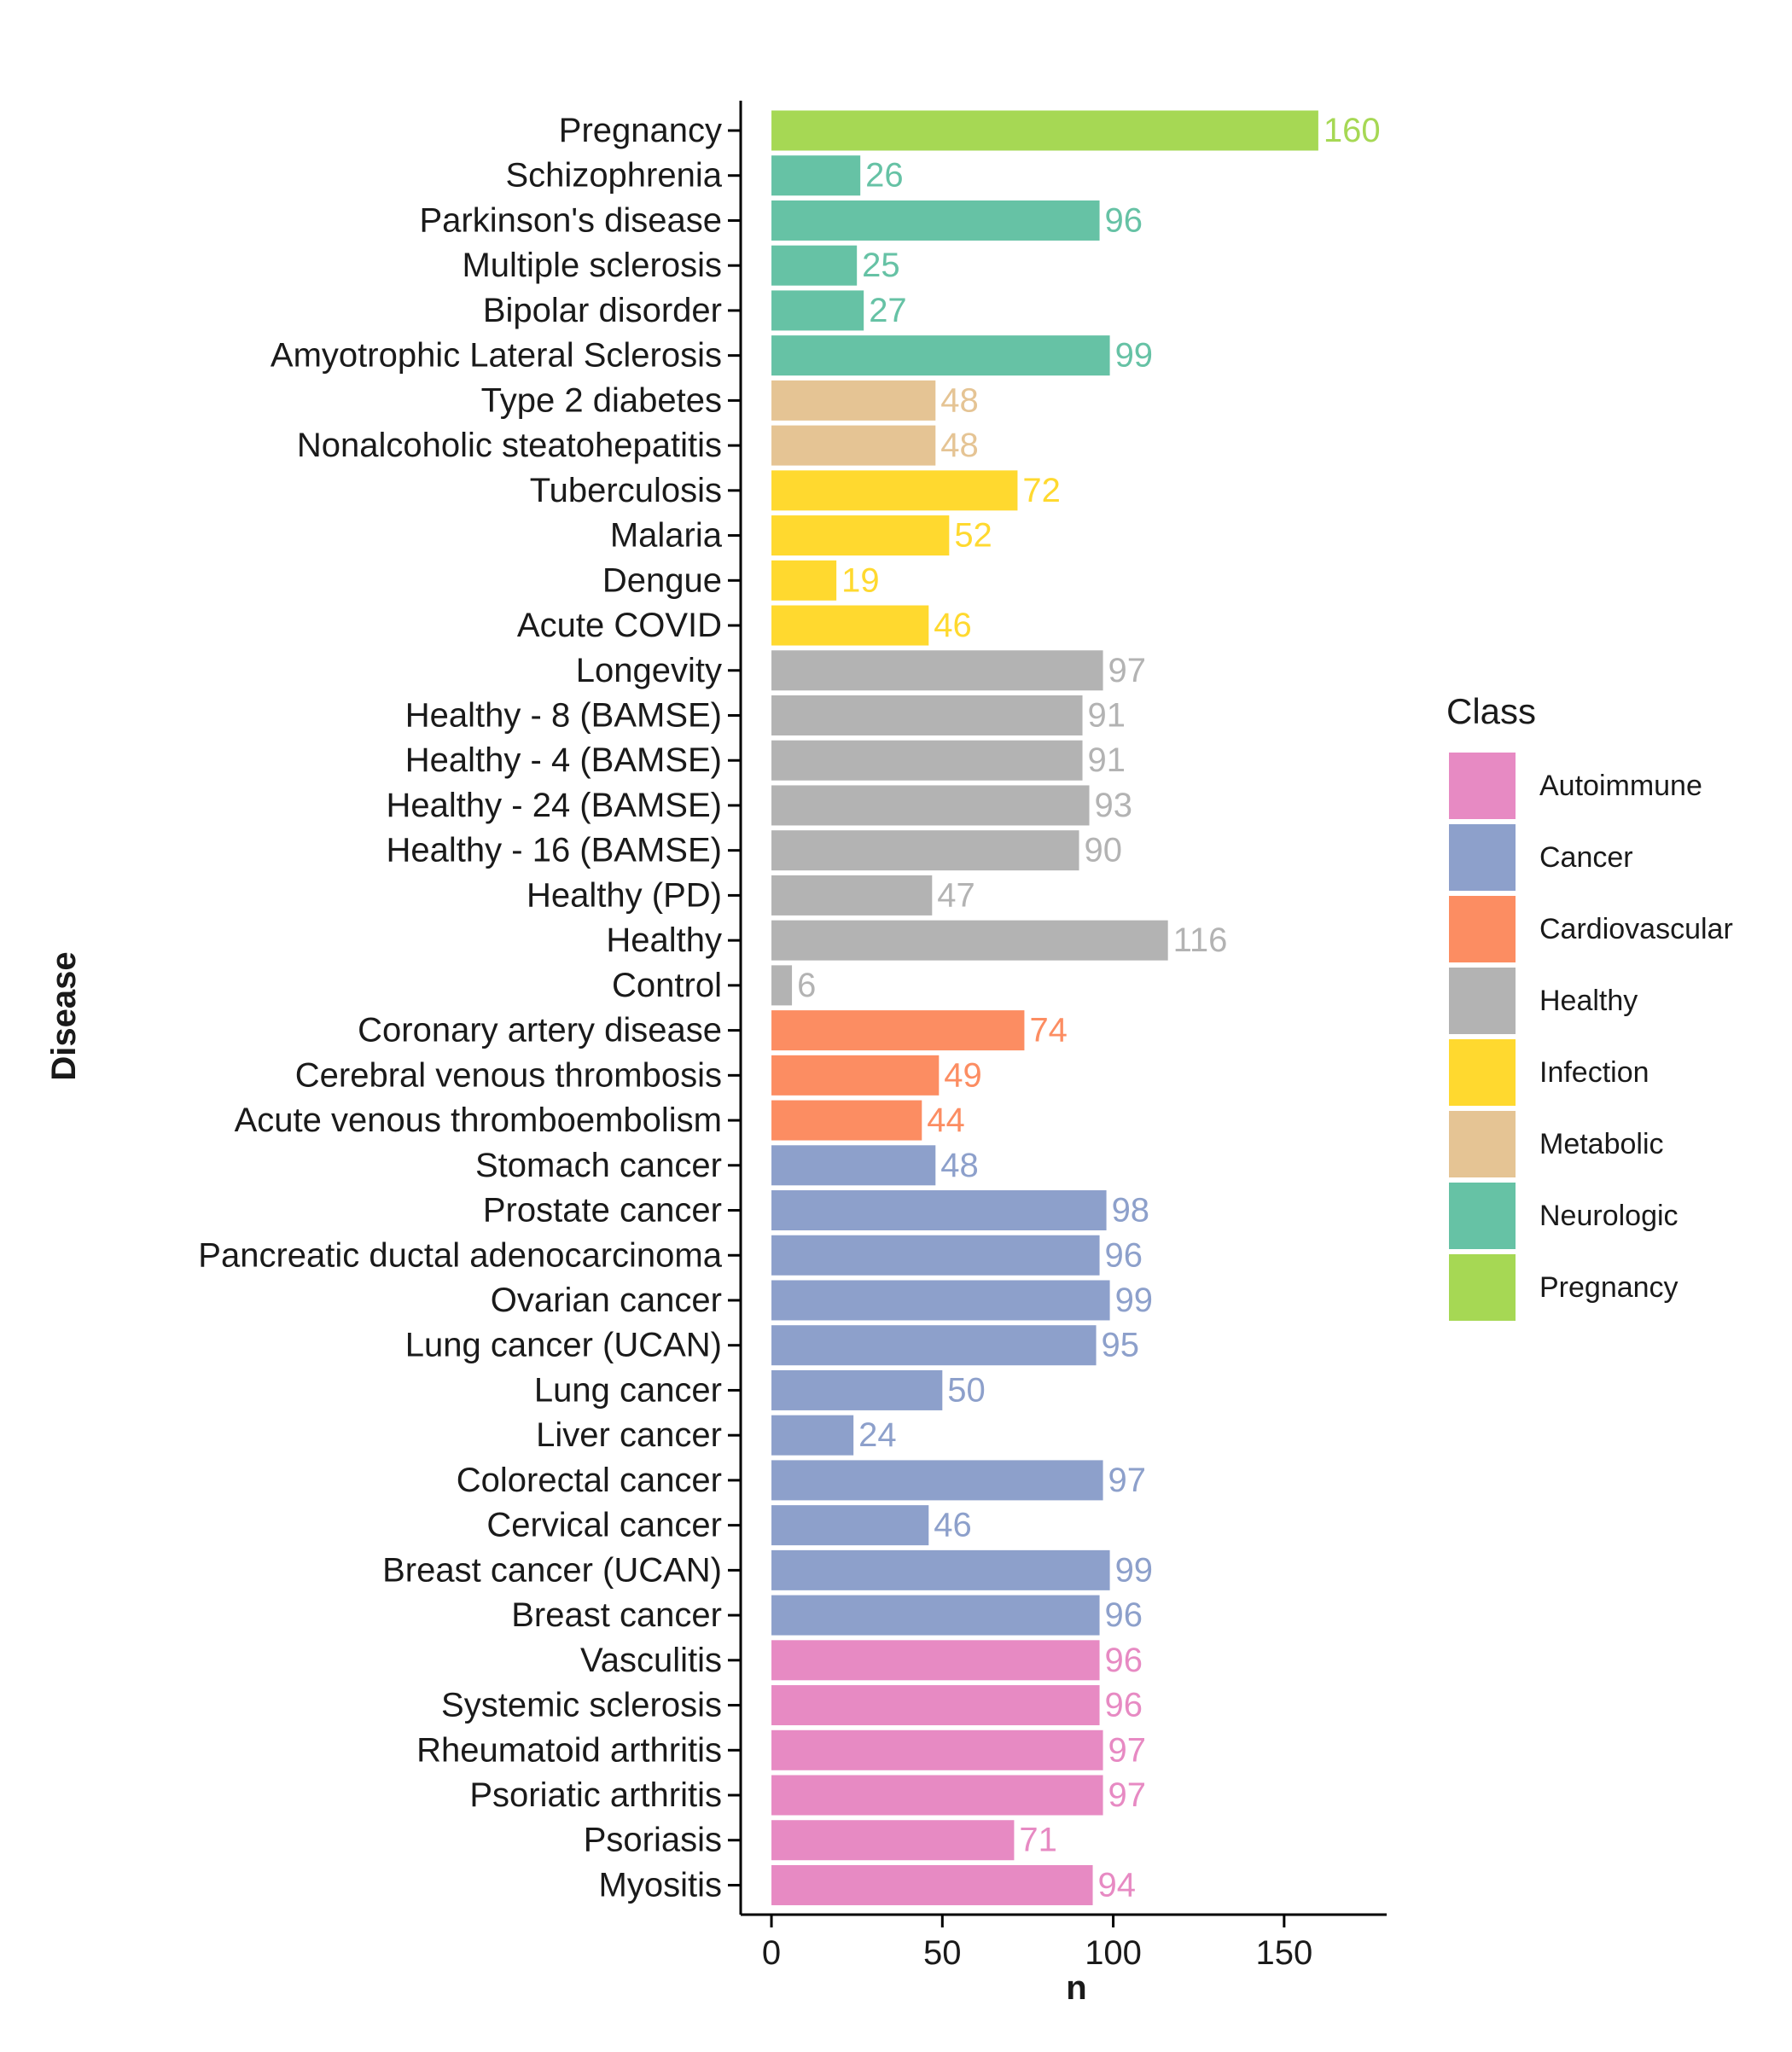 The image size is (1792, 2052). I want to click on category-label: Healthy - 4 (BAMSE), so click(563, 760).